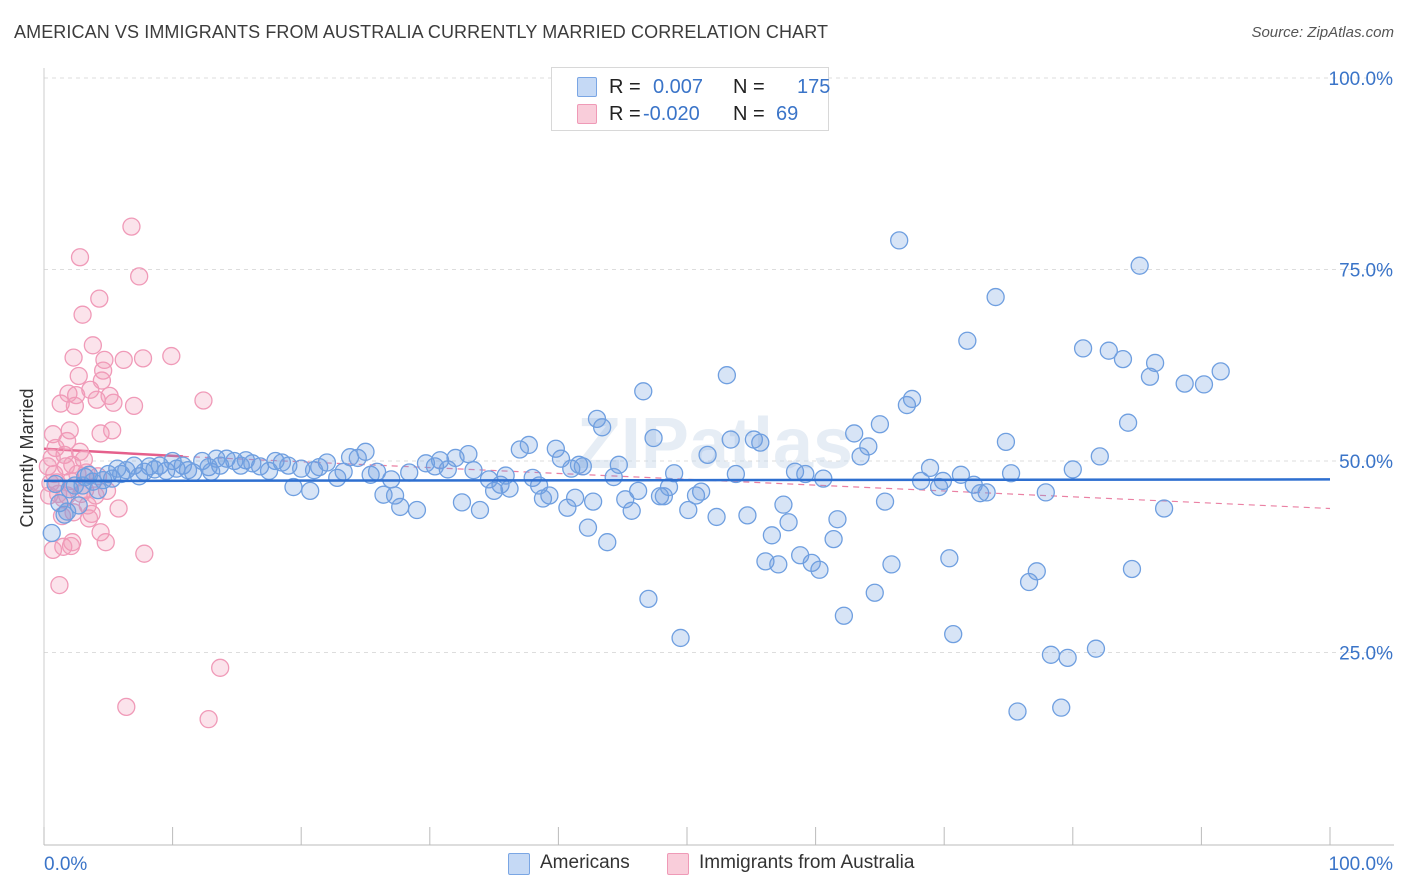 This screenshot has height=892, width=1406. What do you see at coordinates (1366, 654) in the screenshot?
I see `y-tick-label: 25.0%` at bounding box center [1366, 654].